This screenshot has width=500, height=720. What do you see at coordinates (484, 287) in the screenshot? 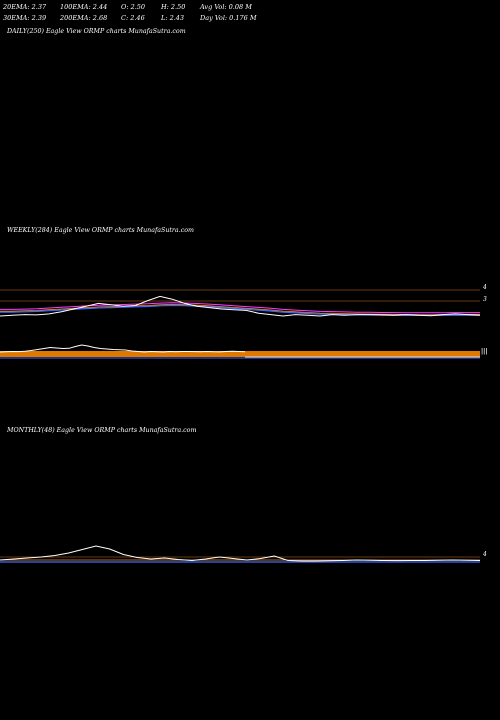
I see `price-level-label-4: 4` at bounding box center [484, 287].